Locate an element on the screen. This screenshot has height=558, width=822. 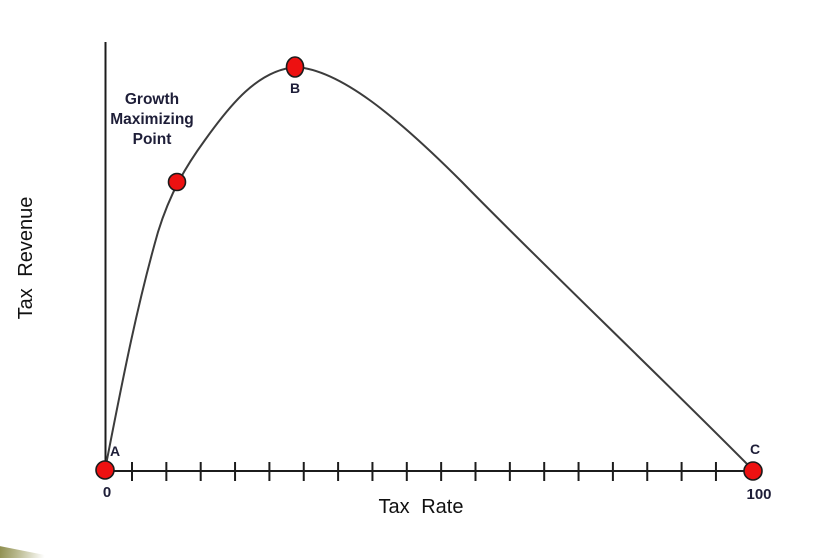
x-axis-ticks is located at coordinates (424, 471).